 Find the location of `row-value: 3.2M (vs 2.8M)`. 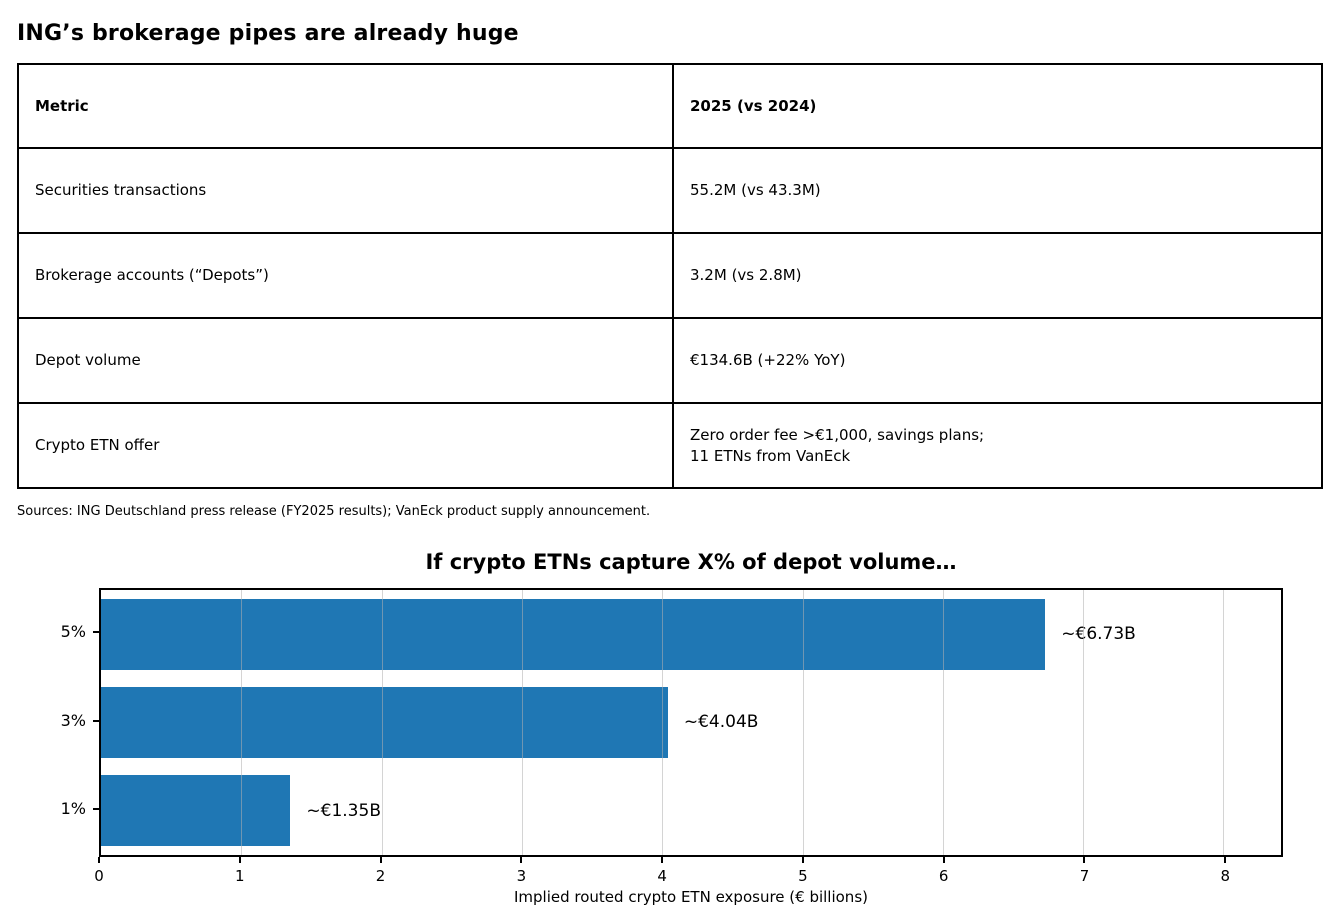

row-value: 3.2M (vs 2.8M) is located at coordinates (997, 275).